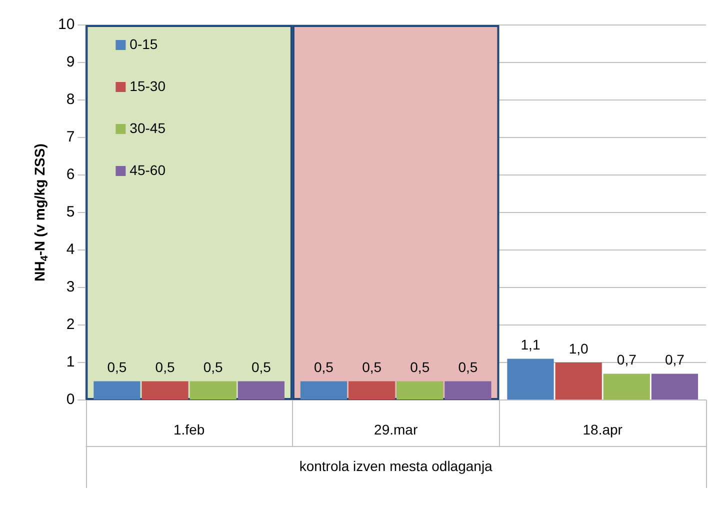  I want to click on y-tick-label: 9, so click(70, 62).